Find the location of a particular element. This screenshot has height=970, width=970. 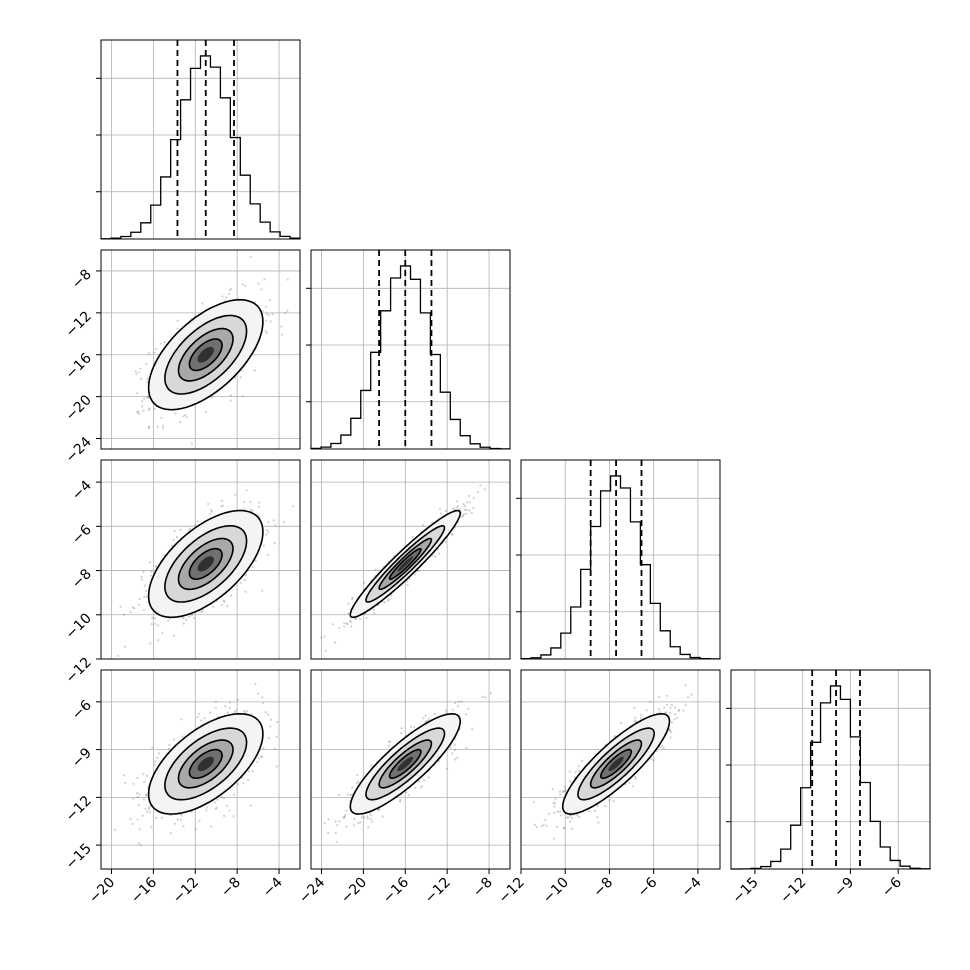

histogram-step is located at coordinates (410, 357).